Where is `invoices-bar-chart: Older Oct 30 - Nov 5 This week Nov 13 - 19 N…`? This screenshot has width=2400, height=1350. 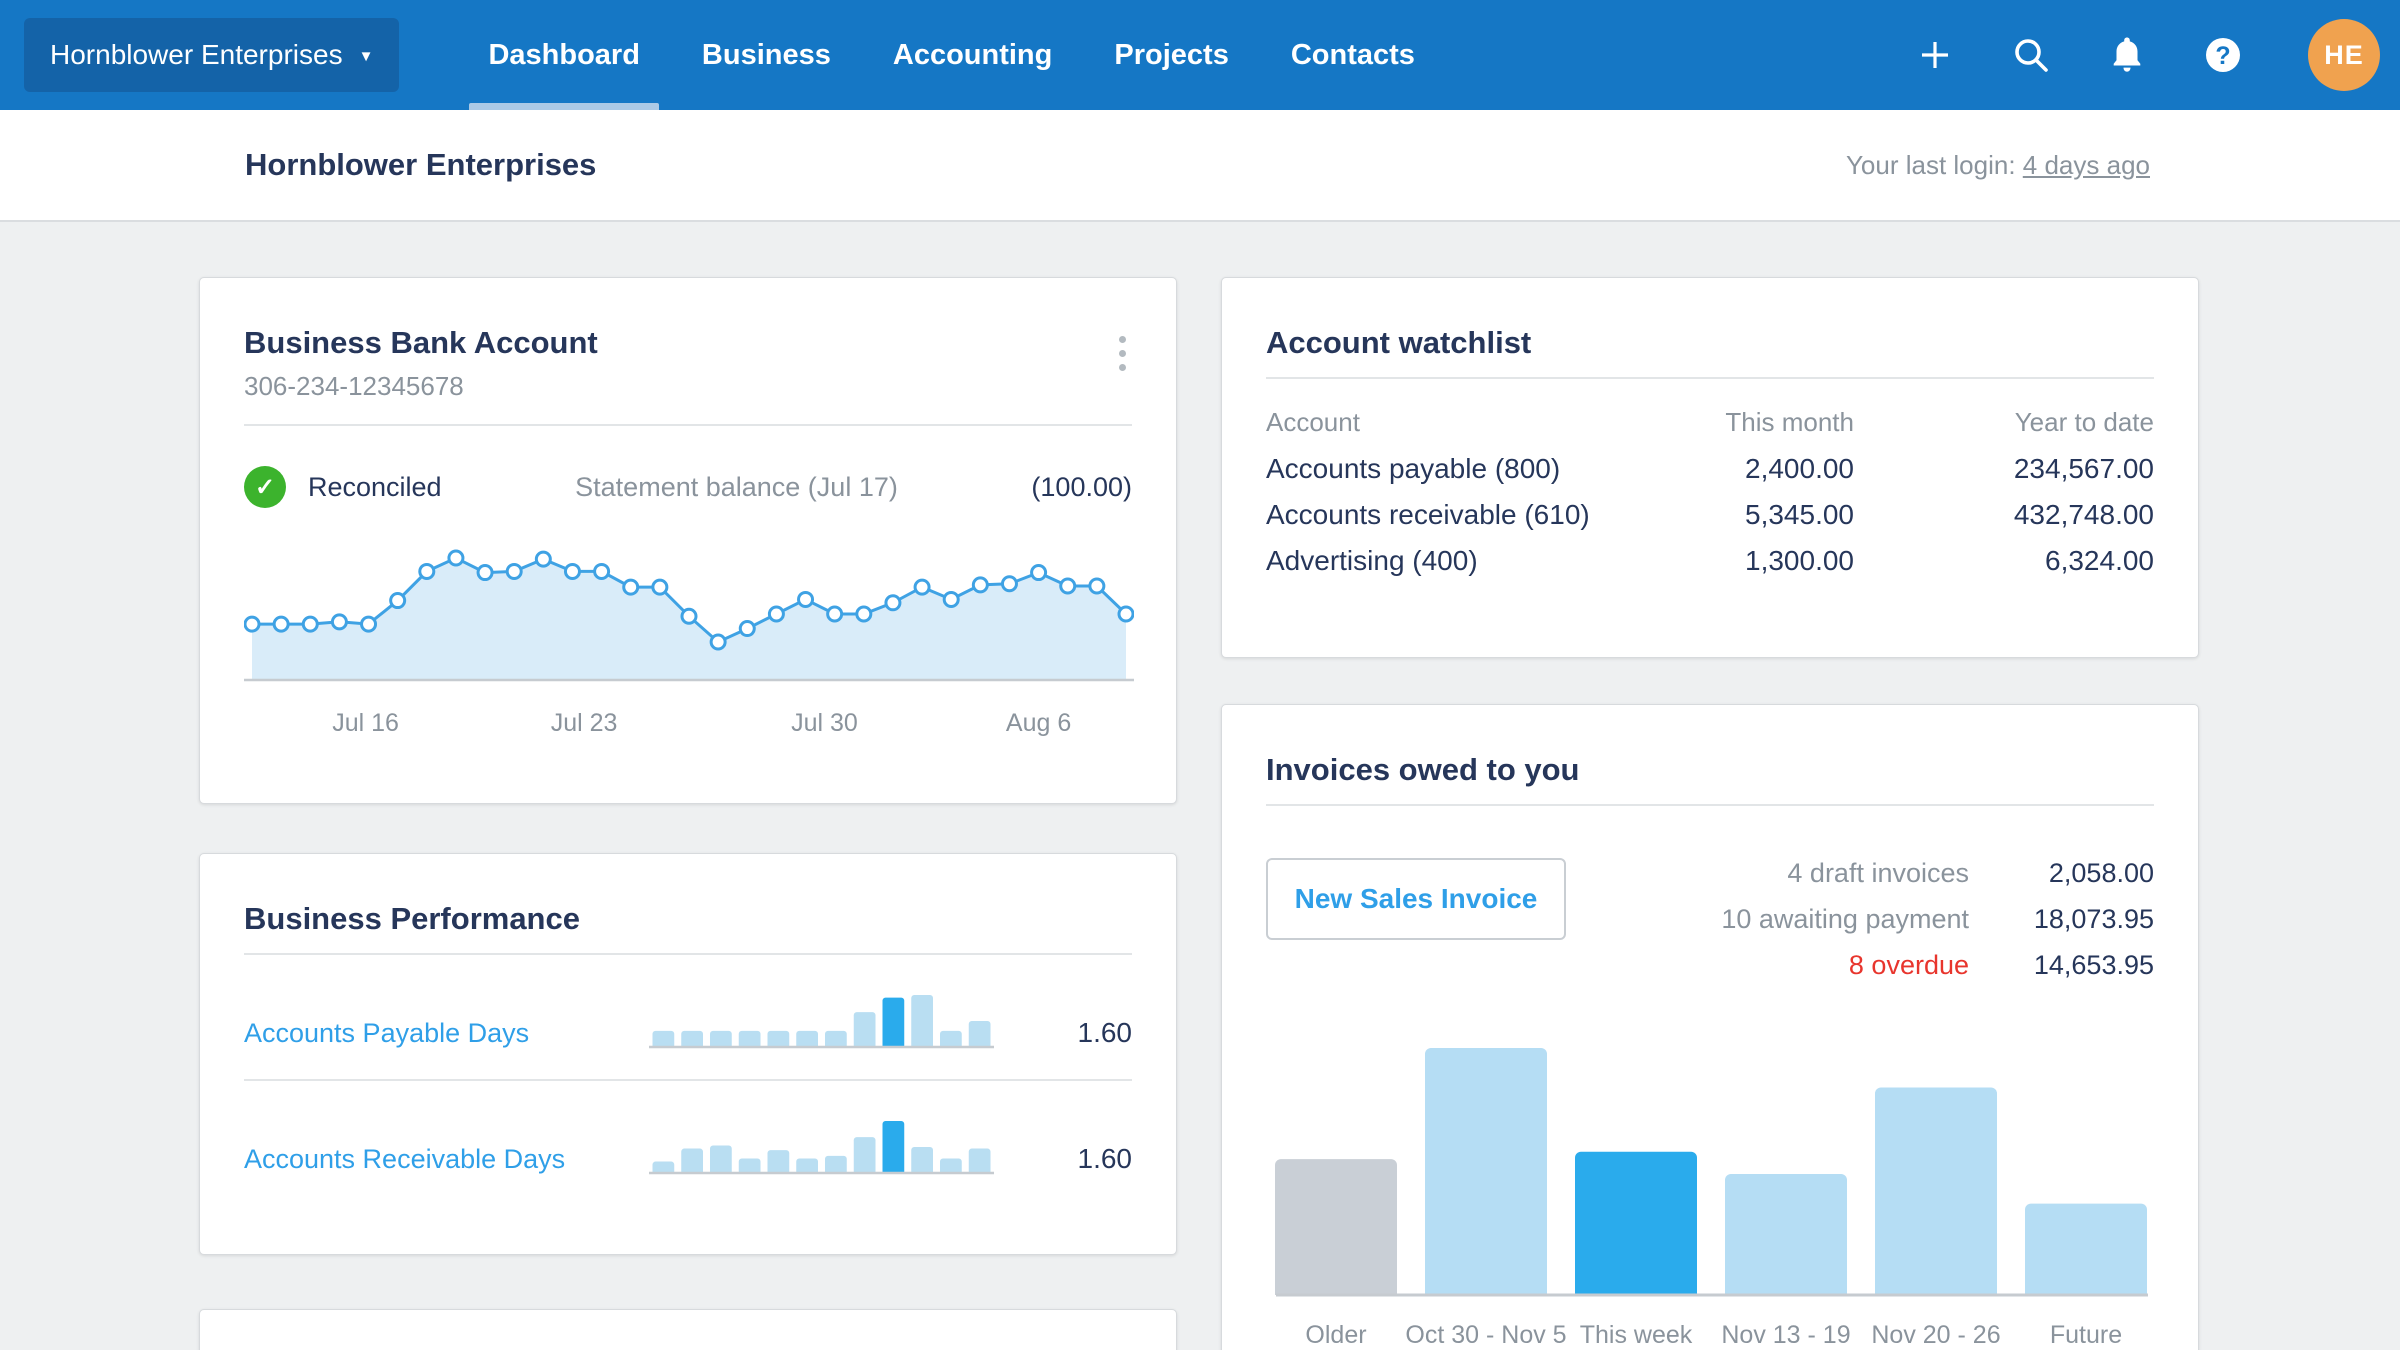 invoices-bar-chart: Older Oct 30 - Nov 5 This week Nov 13 - 19 N… is located at coordinates (1712, 1198).